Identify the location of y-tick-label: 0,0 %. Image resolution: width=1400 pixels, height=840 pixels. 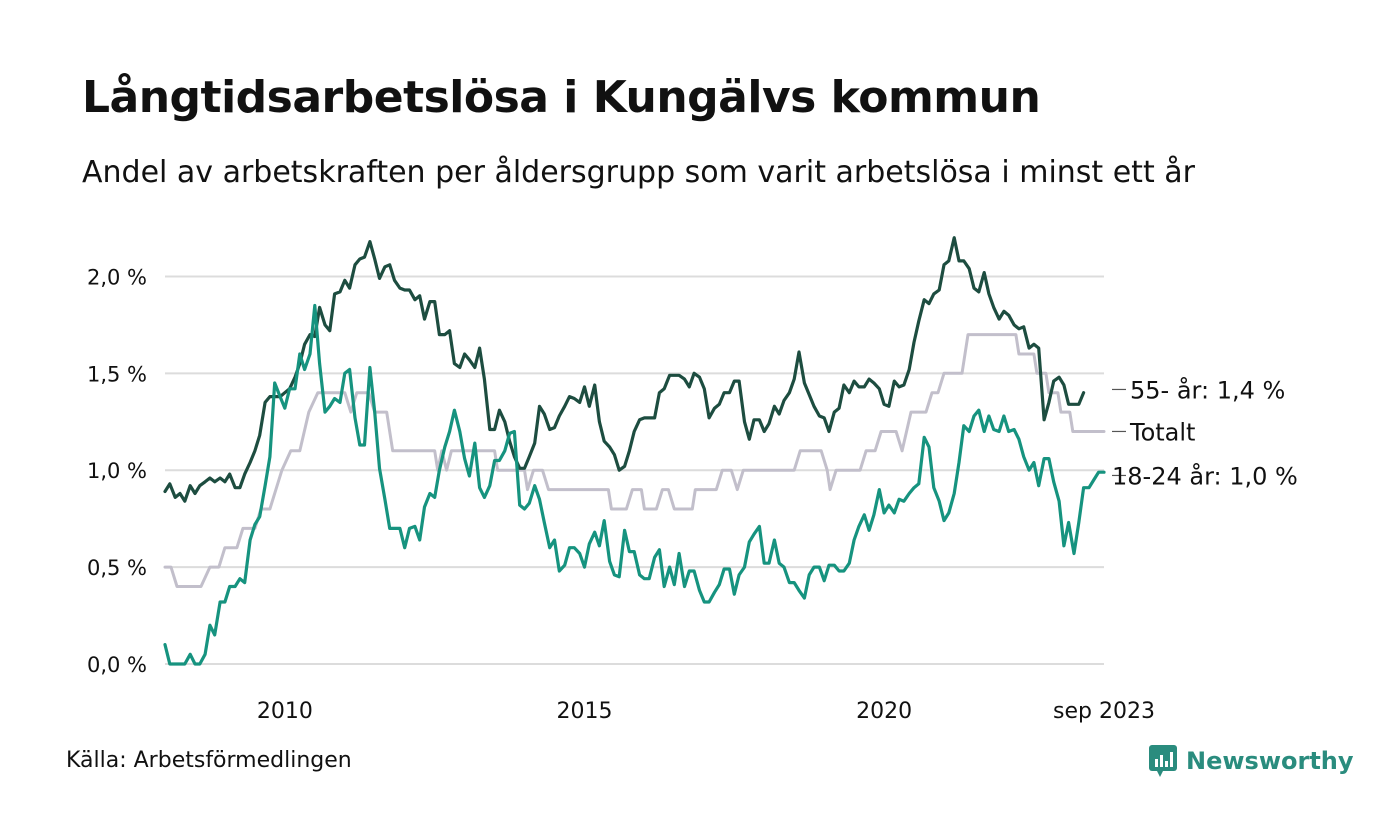
(117, 665).